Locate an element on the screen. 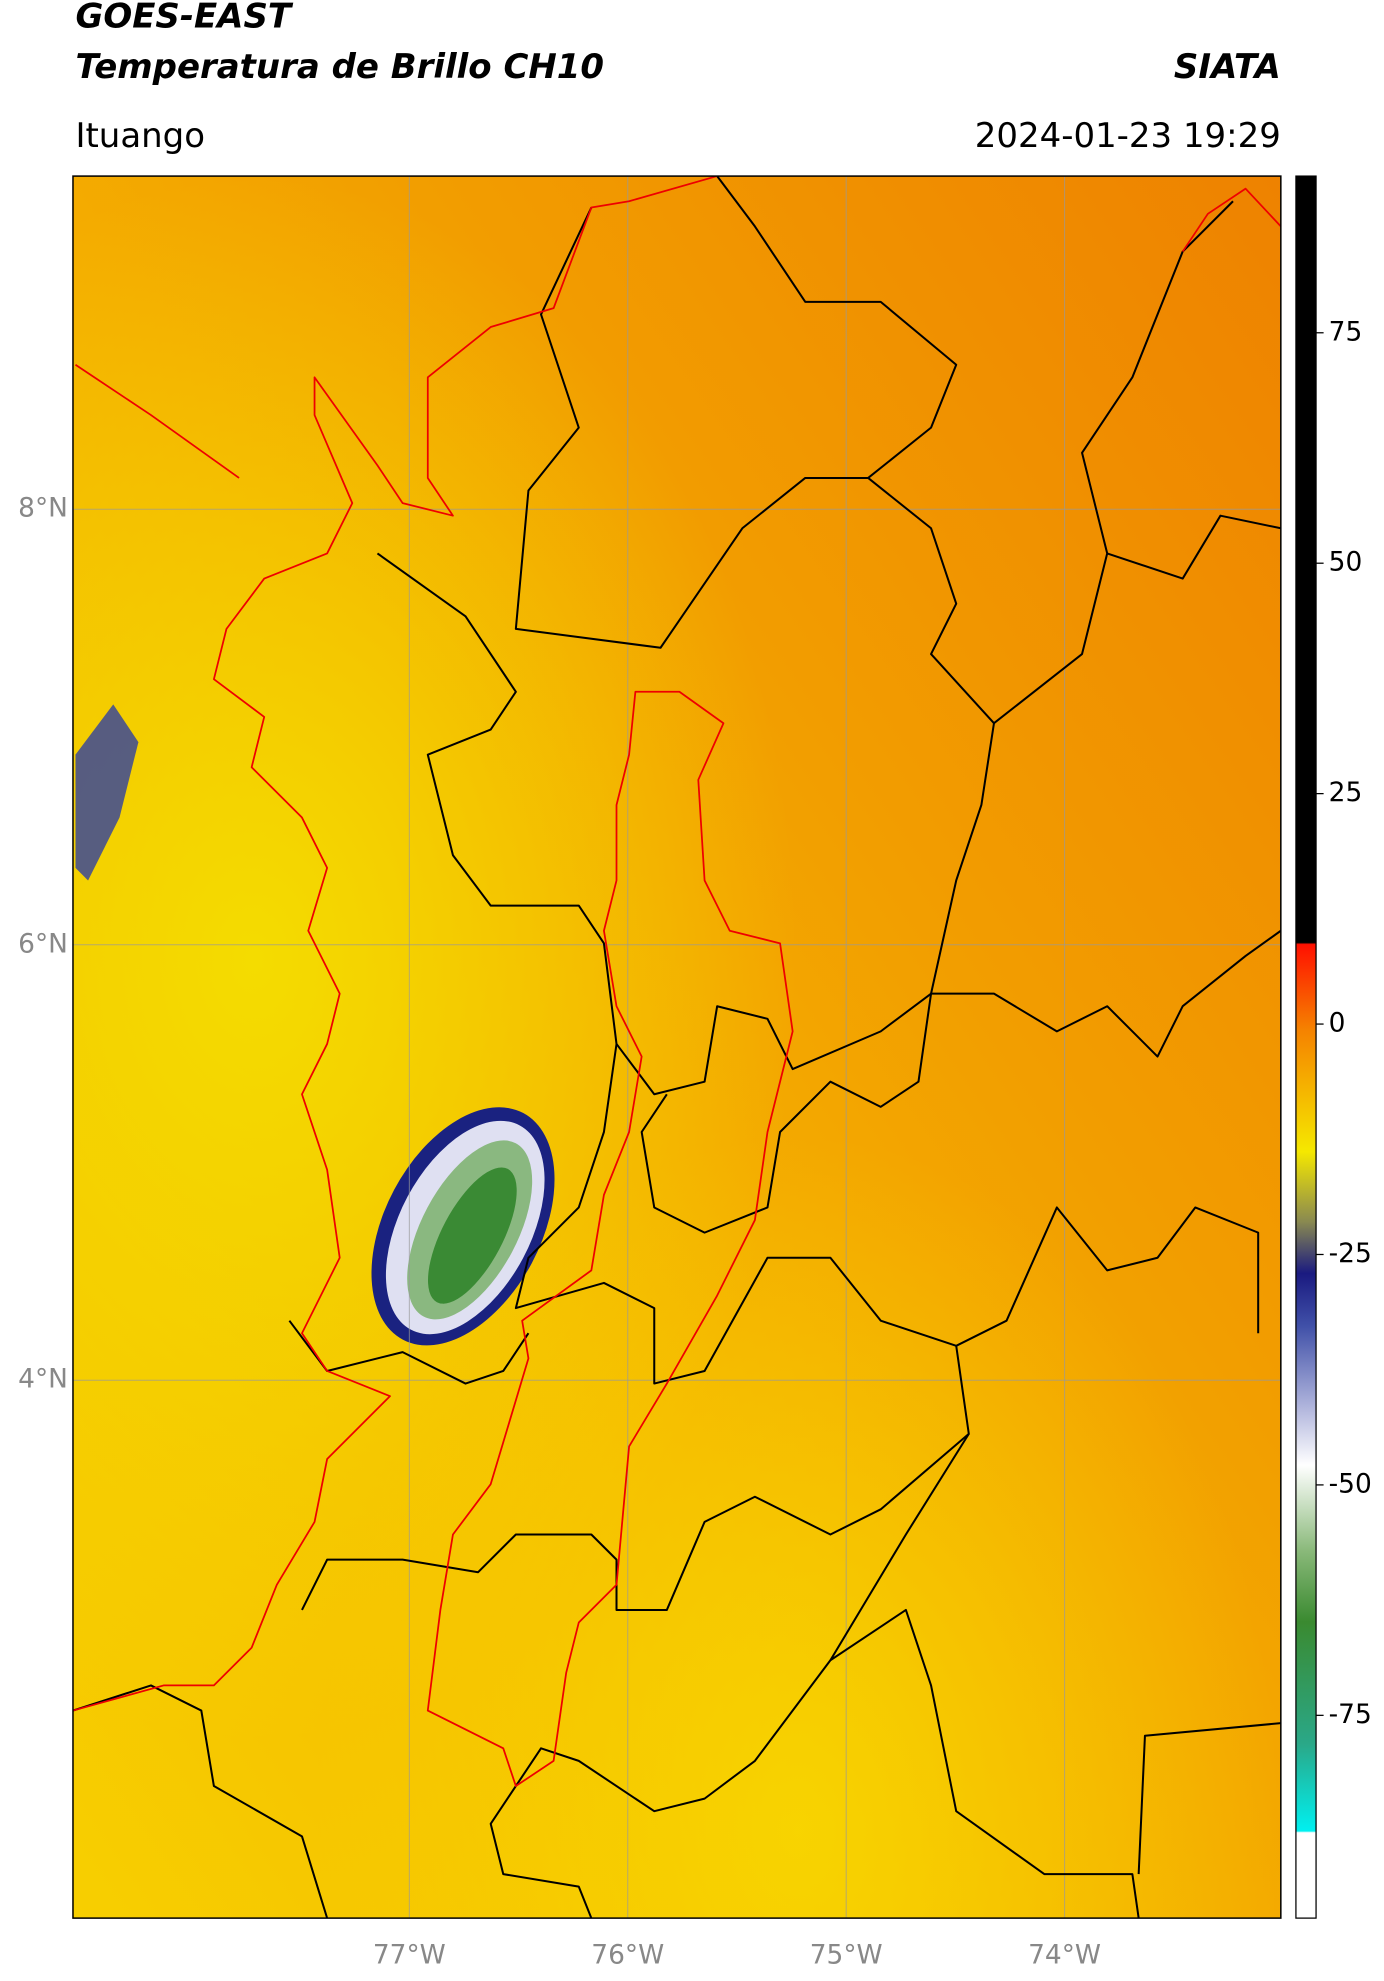 The image size is (1384, 1981). colorbar-tick-label: 25 is located at coordinates (1346, 792).